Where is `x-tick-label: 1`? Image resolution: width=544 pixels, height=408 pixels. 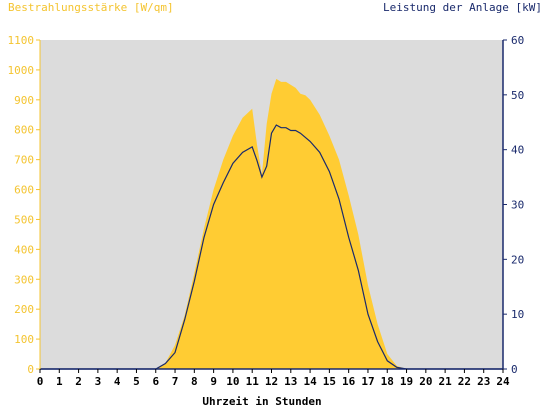 x-tick-label: 1 is located at coordinates (59, 381).